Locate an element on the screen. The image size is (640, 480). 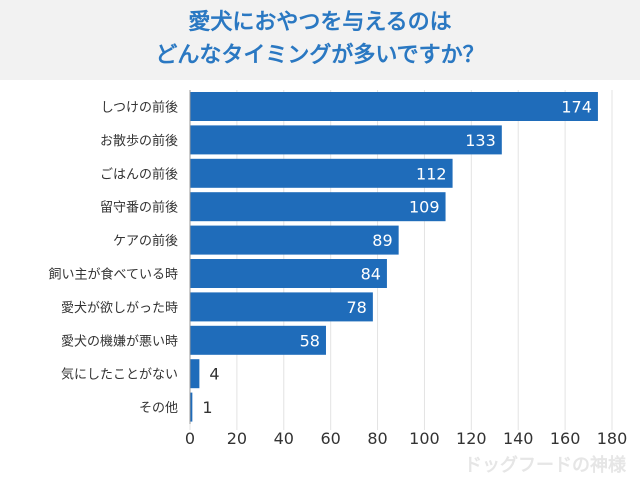
x-tick-label: 40 is located at coordinates (284, 438).